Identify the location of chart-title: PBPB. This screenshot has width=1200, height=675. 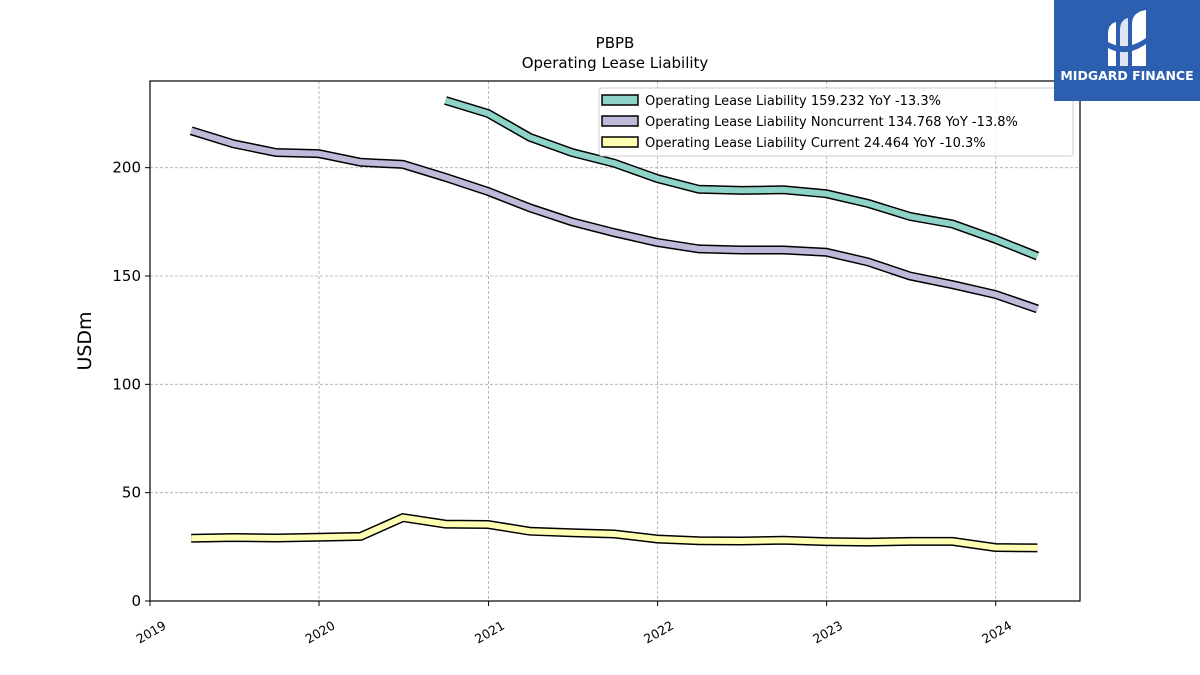
(615, 43).